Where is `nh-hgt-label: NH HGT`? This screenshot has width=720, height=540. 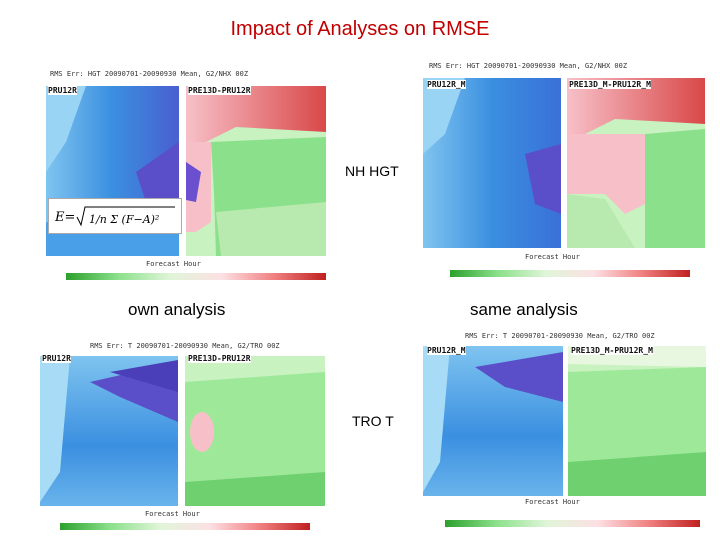
nh-hgt-label: NH HGT is located at coordinates (372, 171).